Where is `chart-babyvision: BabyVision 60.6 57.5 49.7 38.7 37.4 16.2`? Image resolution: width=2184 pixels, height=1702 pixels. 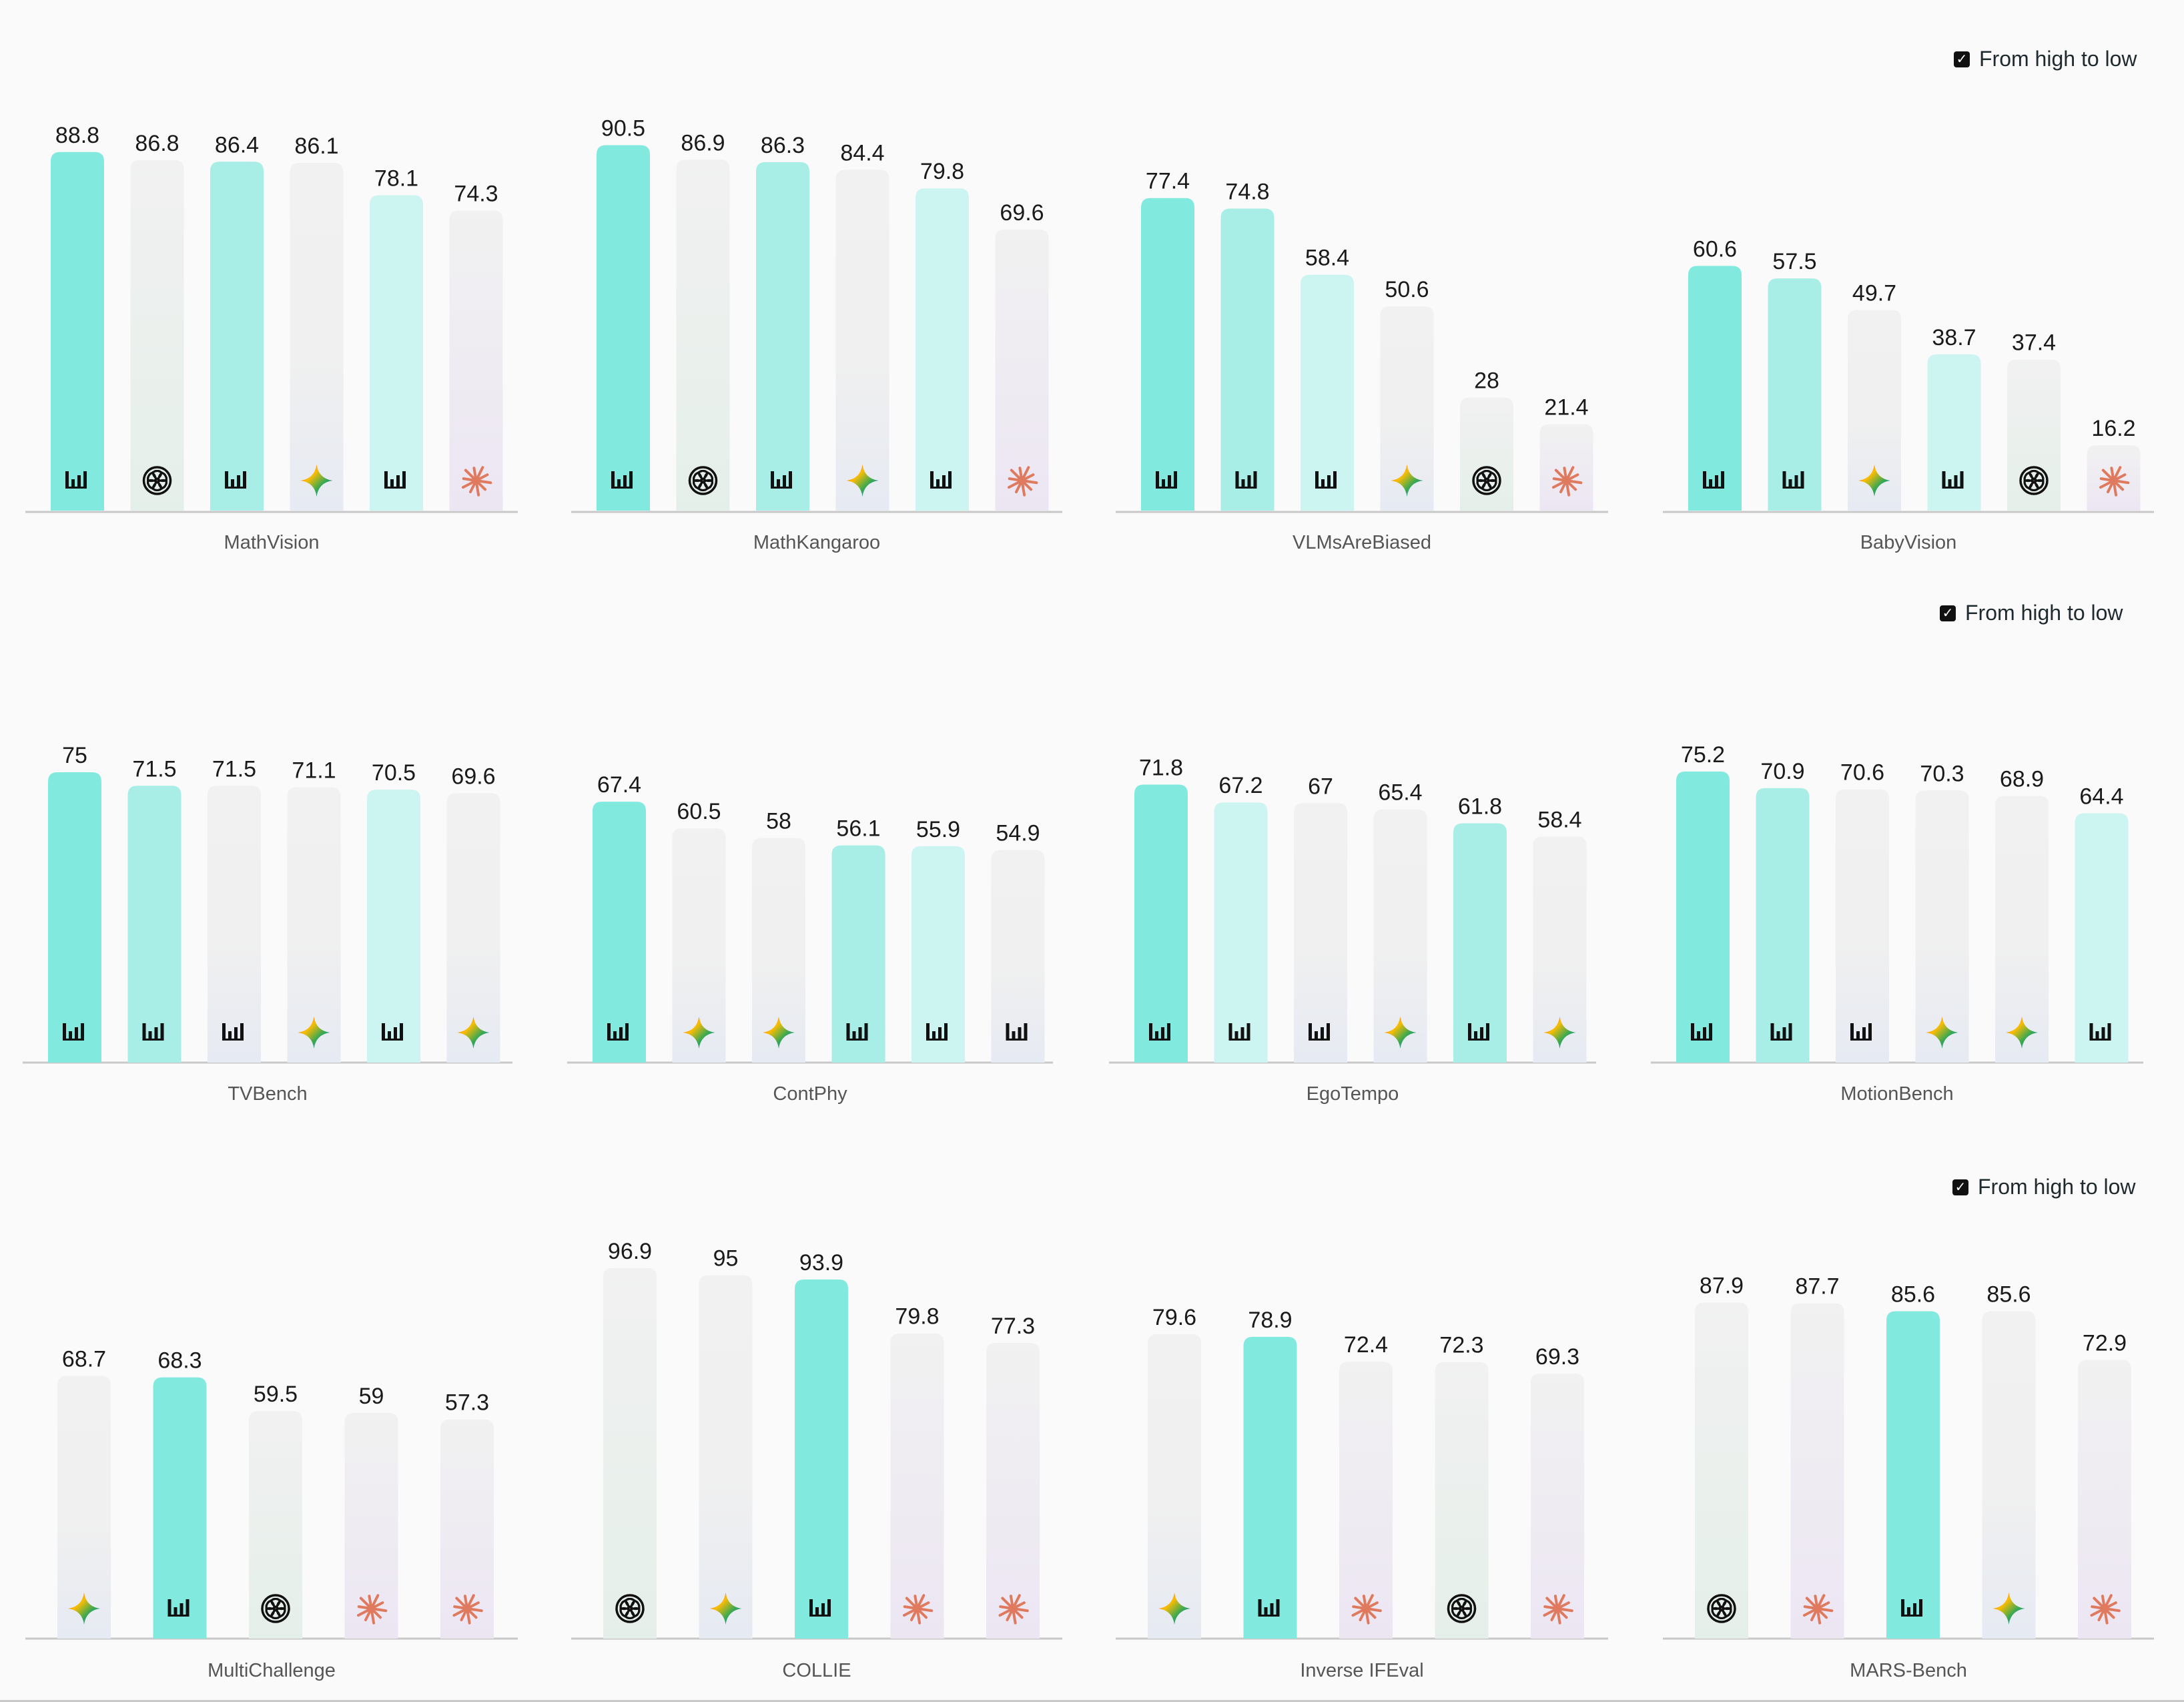 chart-babyvision: BabyVision 60.6 57.5 49.7 38.7 37.4 16.2 is located at coordinates (1908, 394).